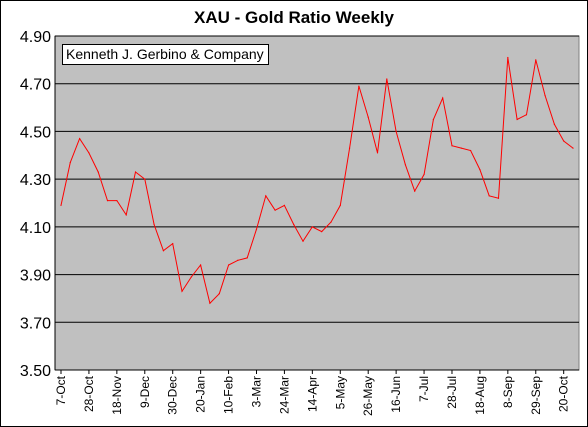  Describe the element at coordinates (35, 37) in the screenshot. I see `y-tick-label: 4.90` at that location.